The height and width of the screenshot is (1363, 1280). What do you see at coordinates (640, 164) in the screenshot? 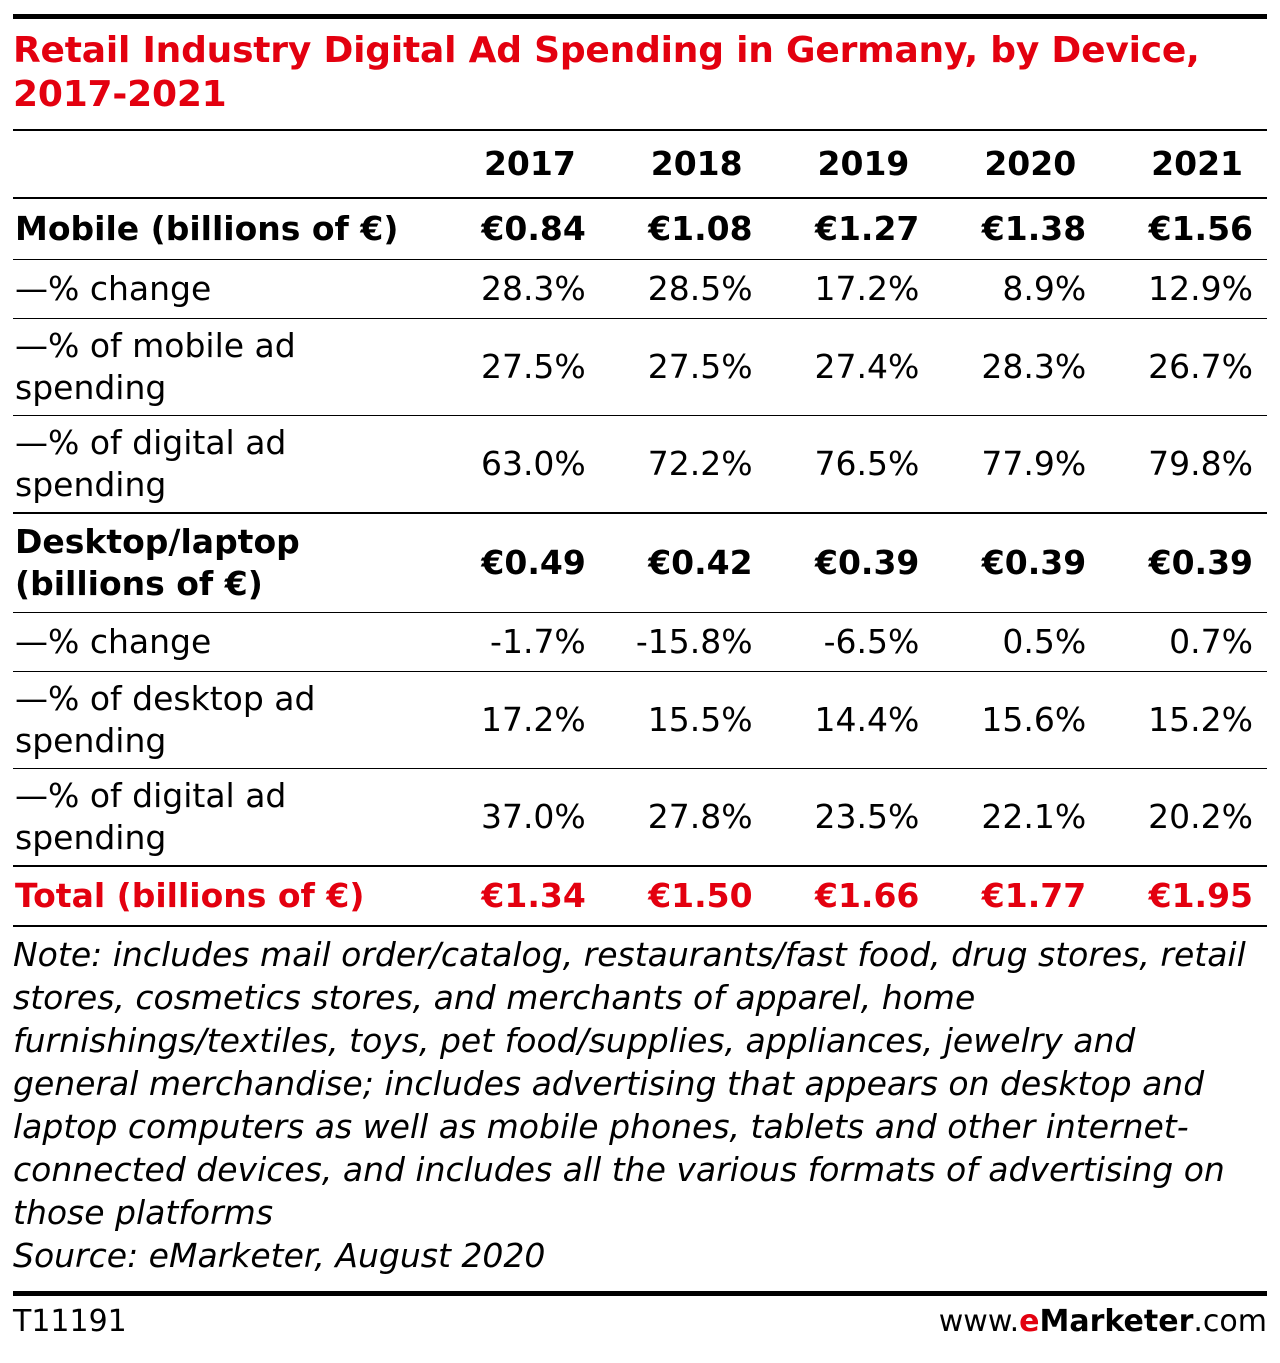
I see `header-row: 2017 2018 2019 2020 2021` at bounding box center [640, 164].